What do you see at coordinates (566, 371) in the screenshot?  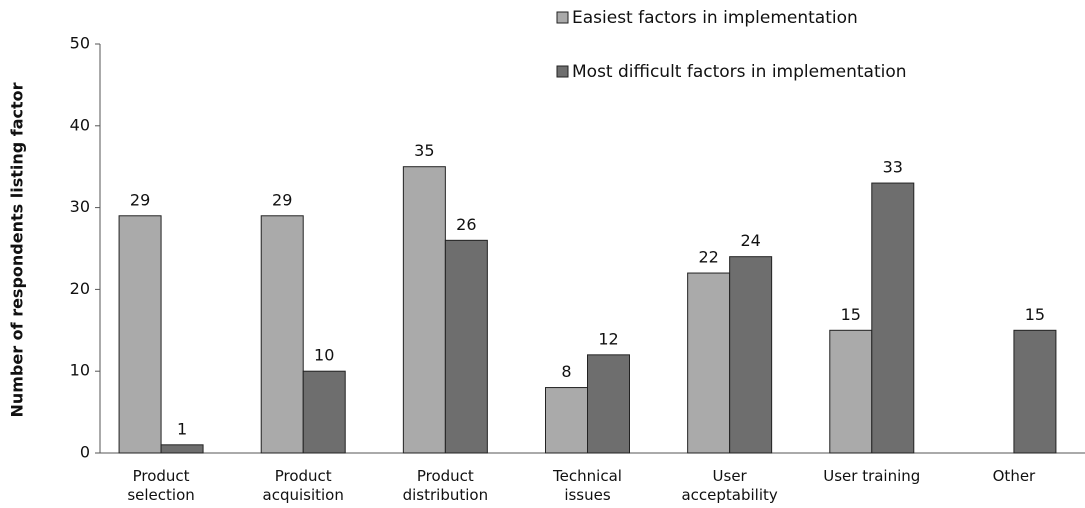 I see `data-label: 8` at bounding box center [566, 371].